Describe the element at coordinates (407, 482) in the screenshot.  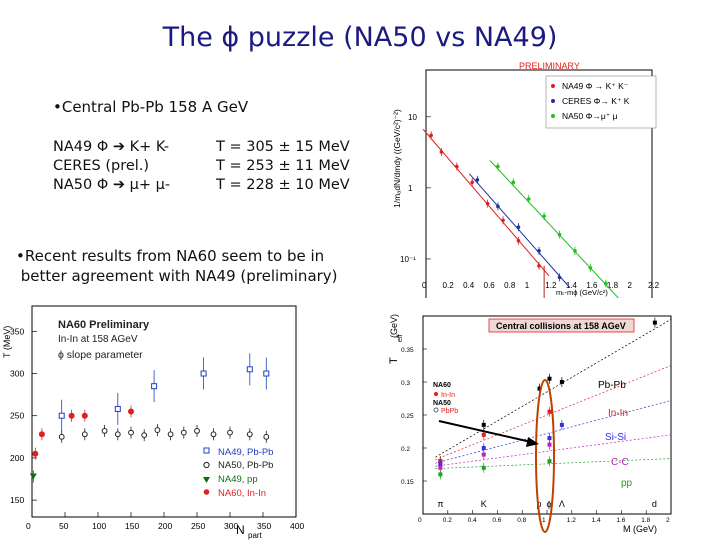
I see `y-tick-label: 0.15` at that location.